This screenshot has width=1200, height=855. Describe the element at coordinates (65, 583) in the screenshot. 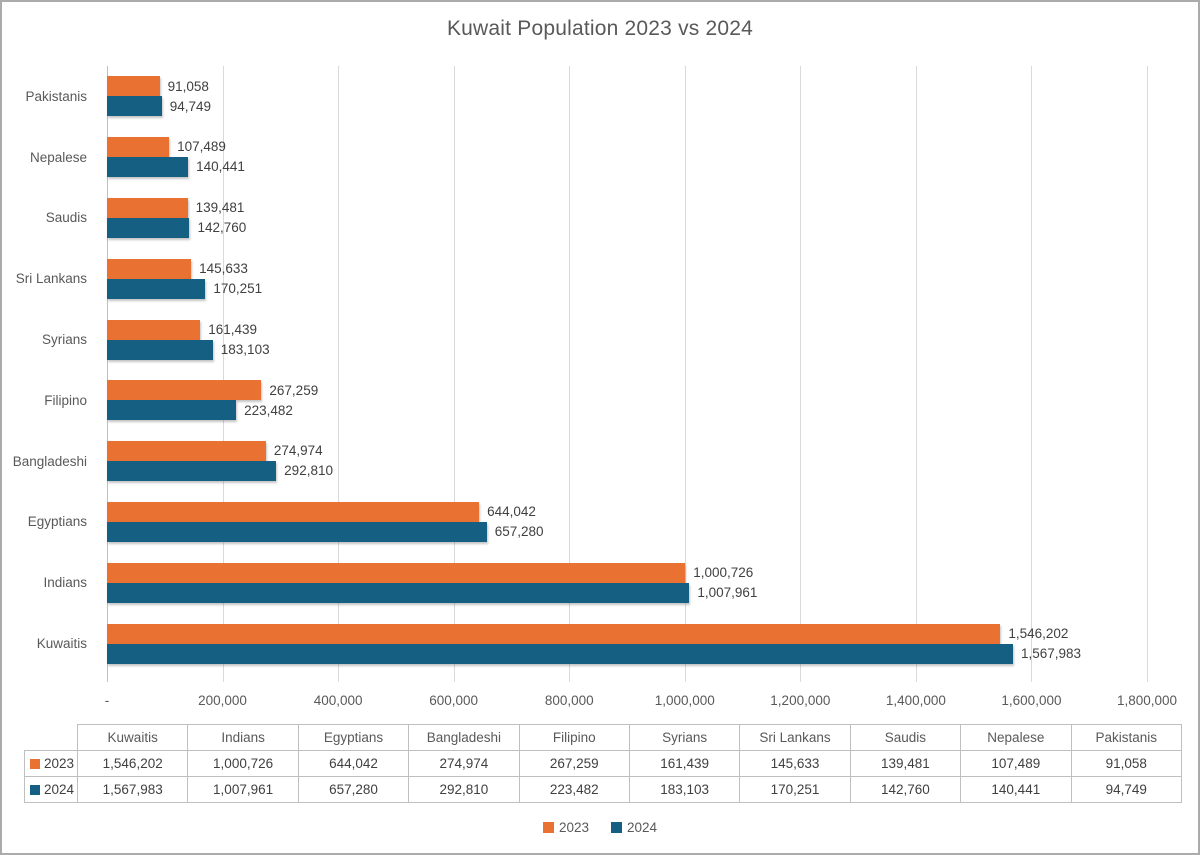

I see `category-label: Indians` at that location.